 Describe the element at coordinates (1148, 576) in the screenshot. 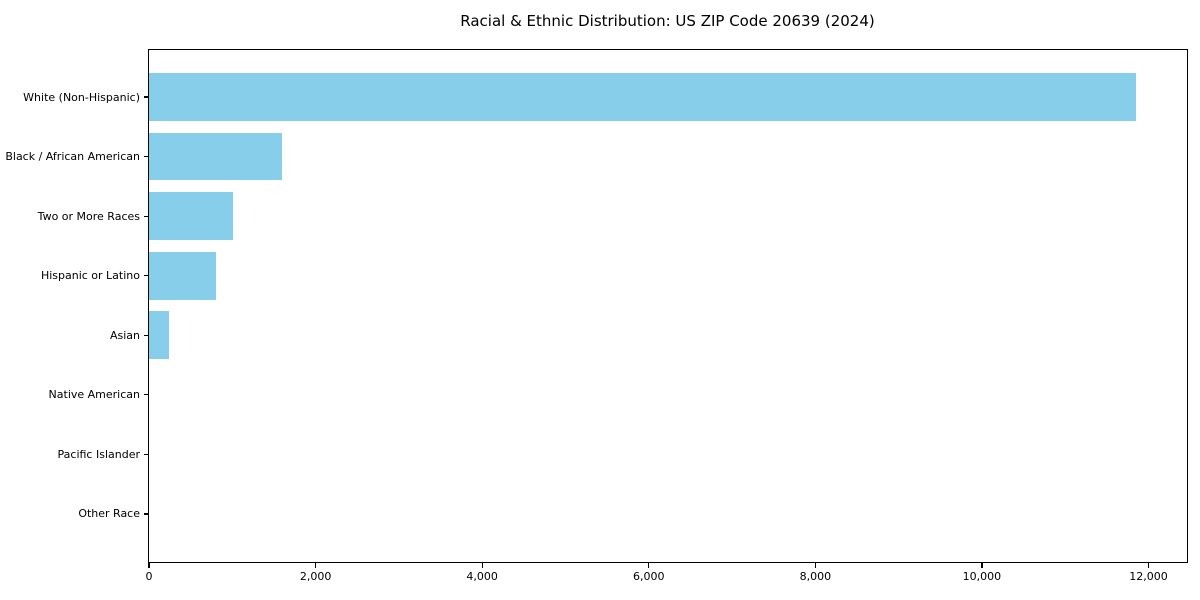

I see `x-tick-label: 12,000` at that location.